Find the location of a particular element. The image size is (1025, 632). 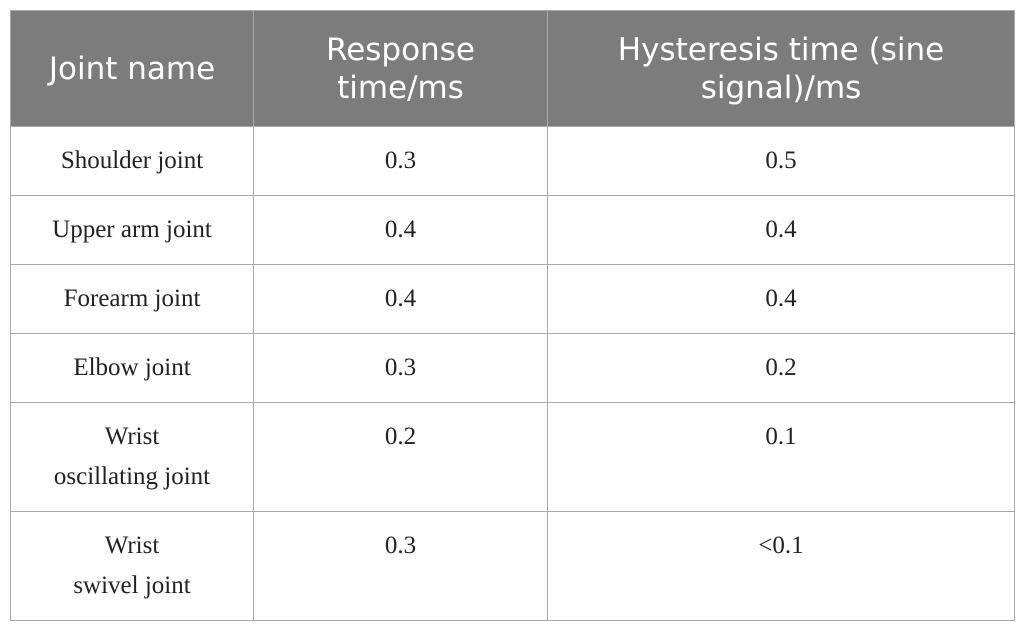

header-joint-name: Joint name is located at coordinates (132, 68).